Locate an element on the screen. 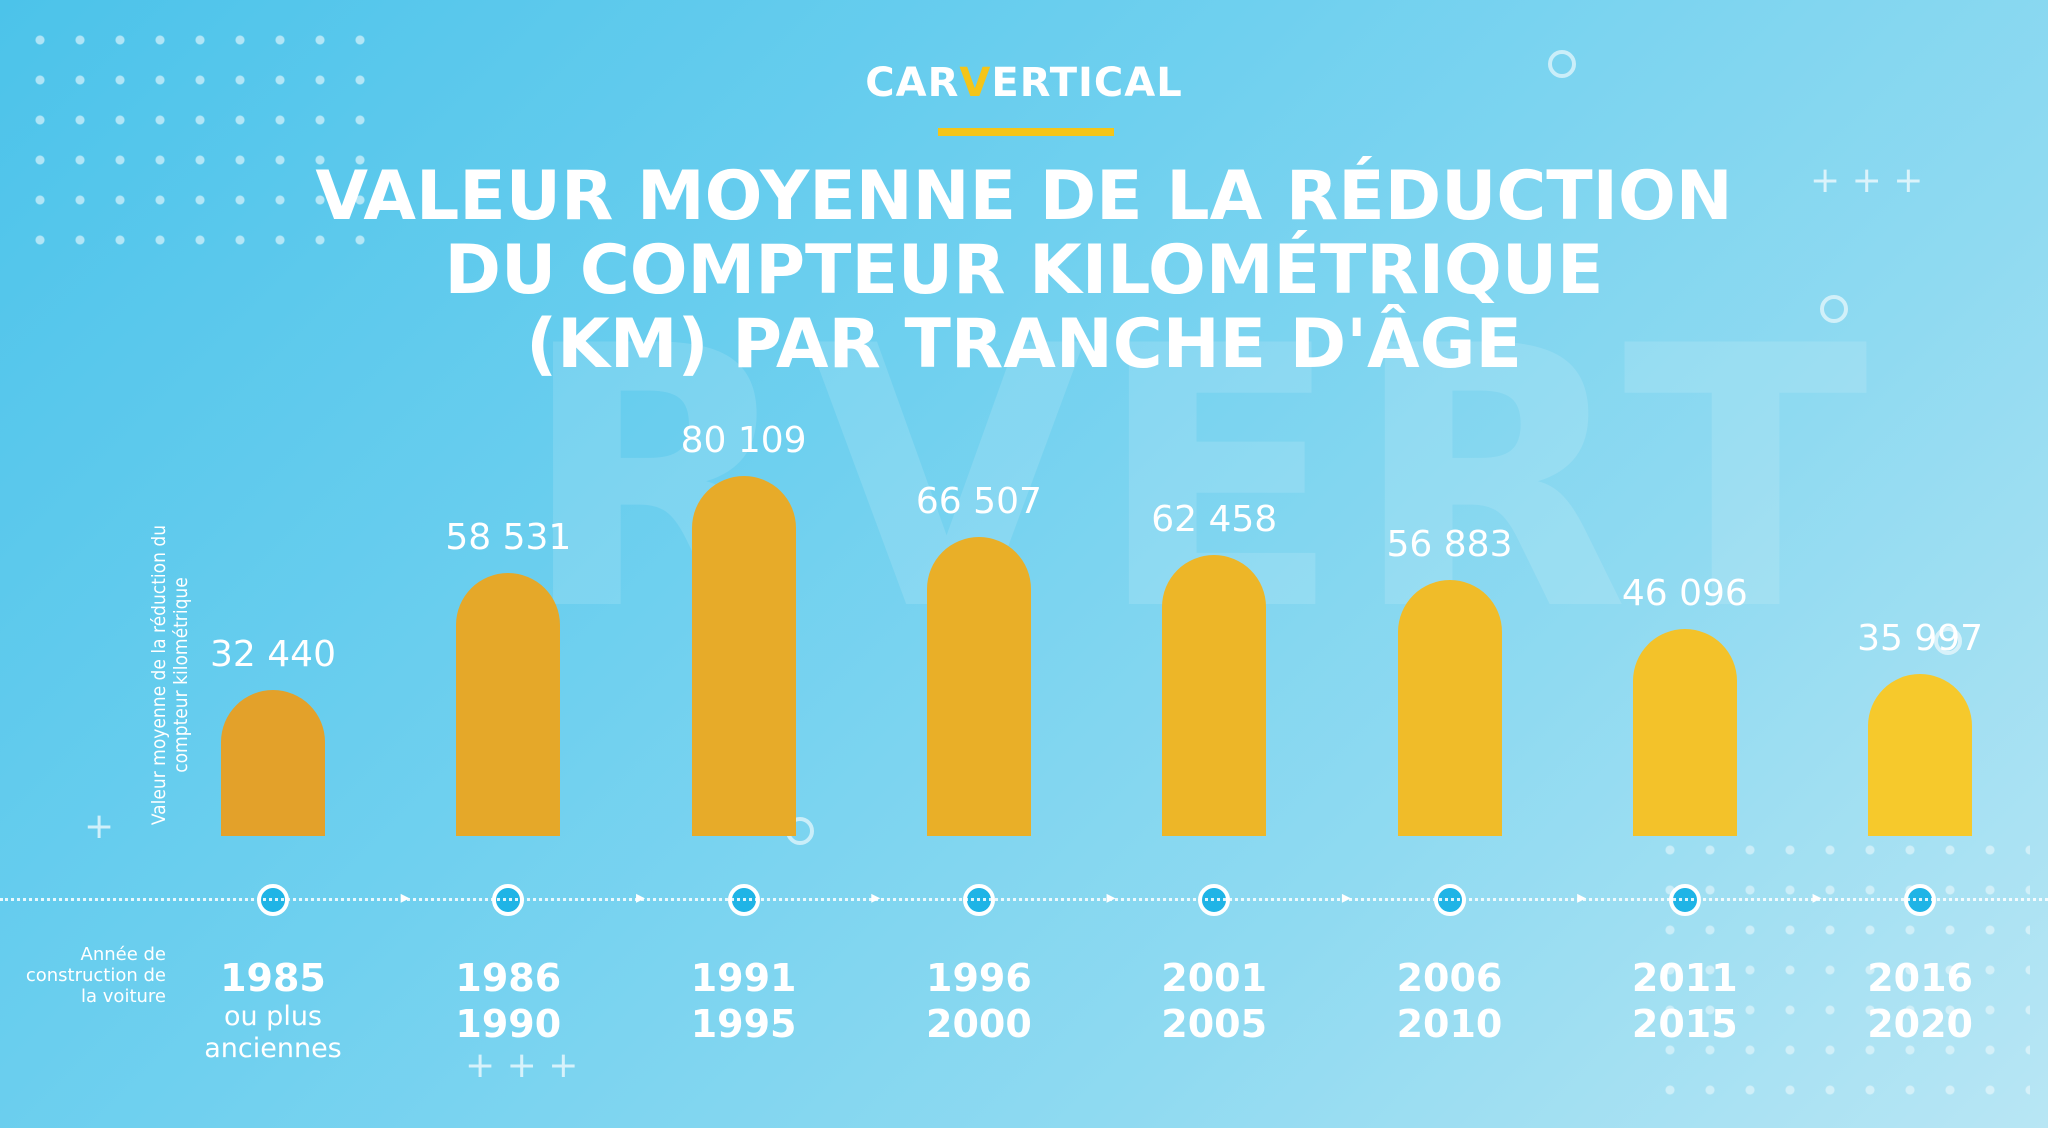  x-tick-label-line: 2016 is located at coordinates (1920, 978).